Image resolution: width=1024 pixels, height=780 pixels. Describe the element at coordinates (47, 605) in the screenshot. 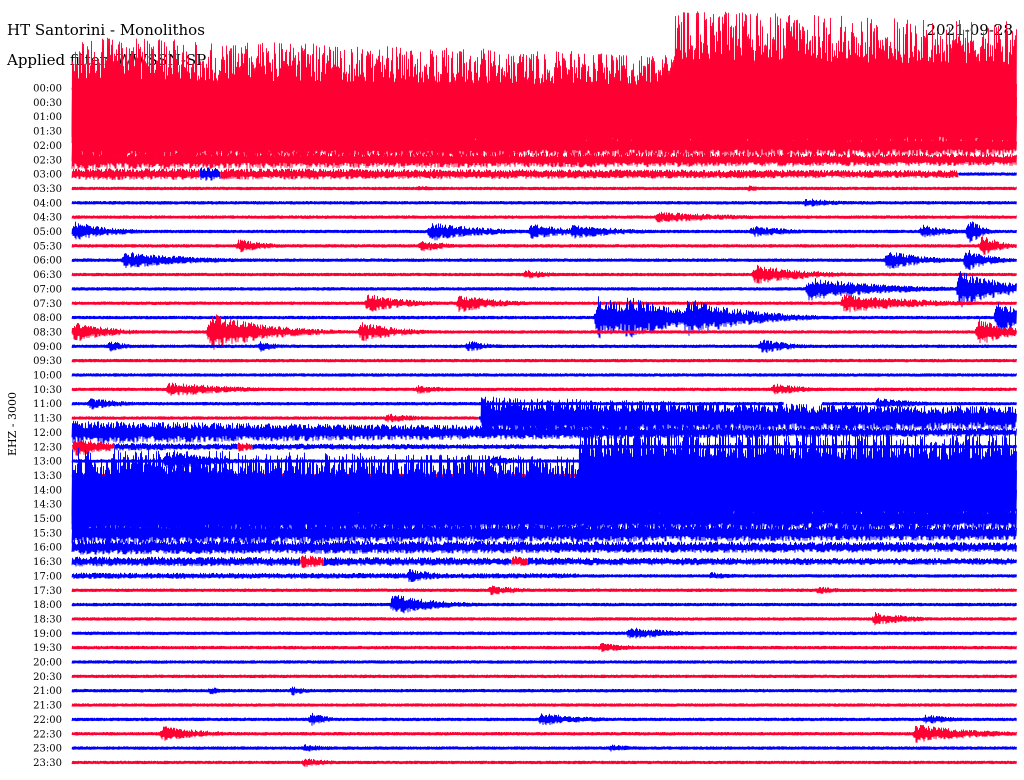

I see `row-label-1800: 18:00` at that location.